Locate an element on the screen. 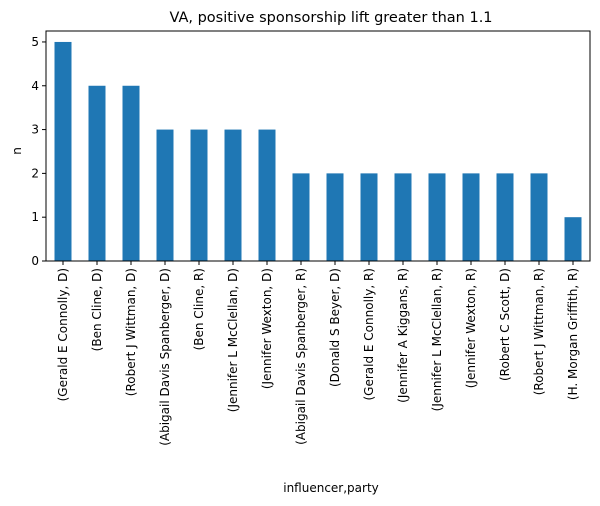 This screenshot has width=600, height=506. x-tick-label: (Jennifer Wexton, D) is located at coordinates (267, 328).